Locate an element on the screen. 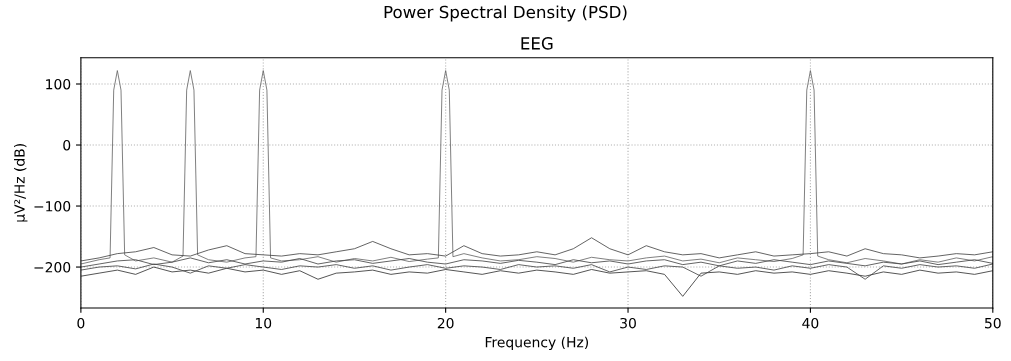 The height and width of the screenshot is (361, 1011). x-axis-title: Frequency (Hz) is located at coordinates (537, 343).